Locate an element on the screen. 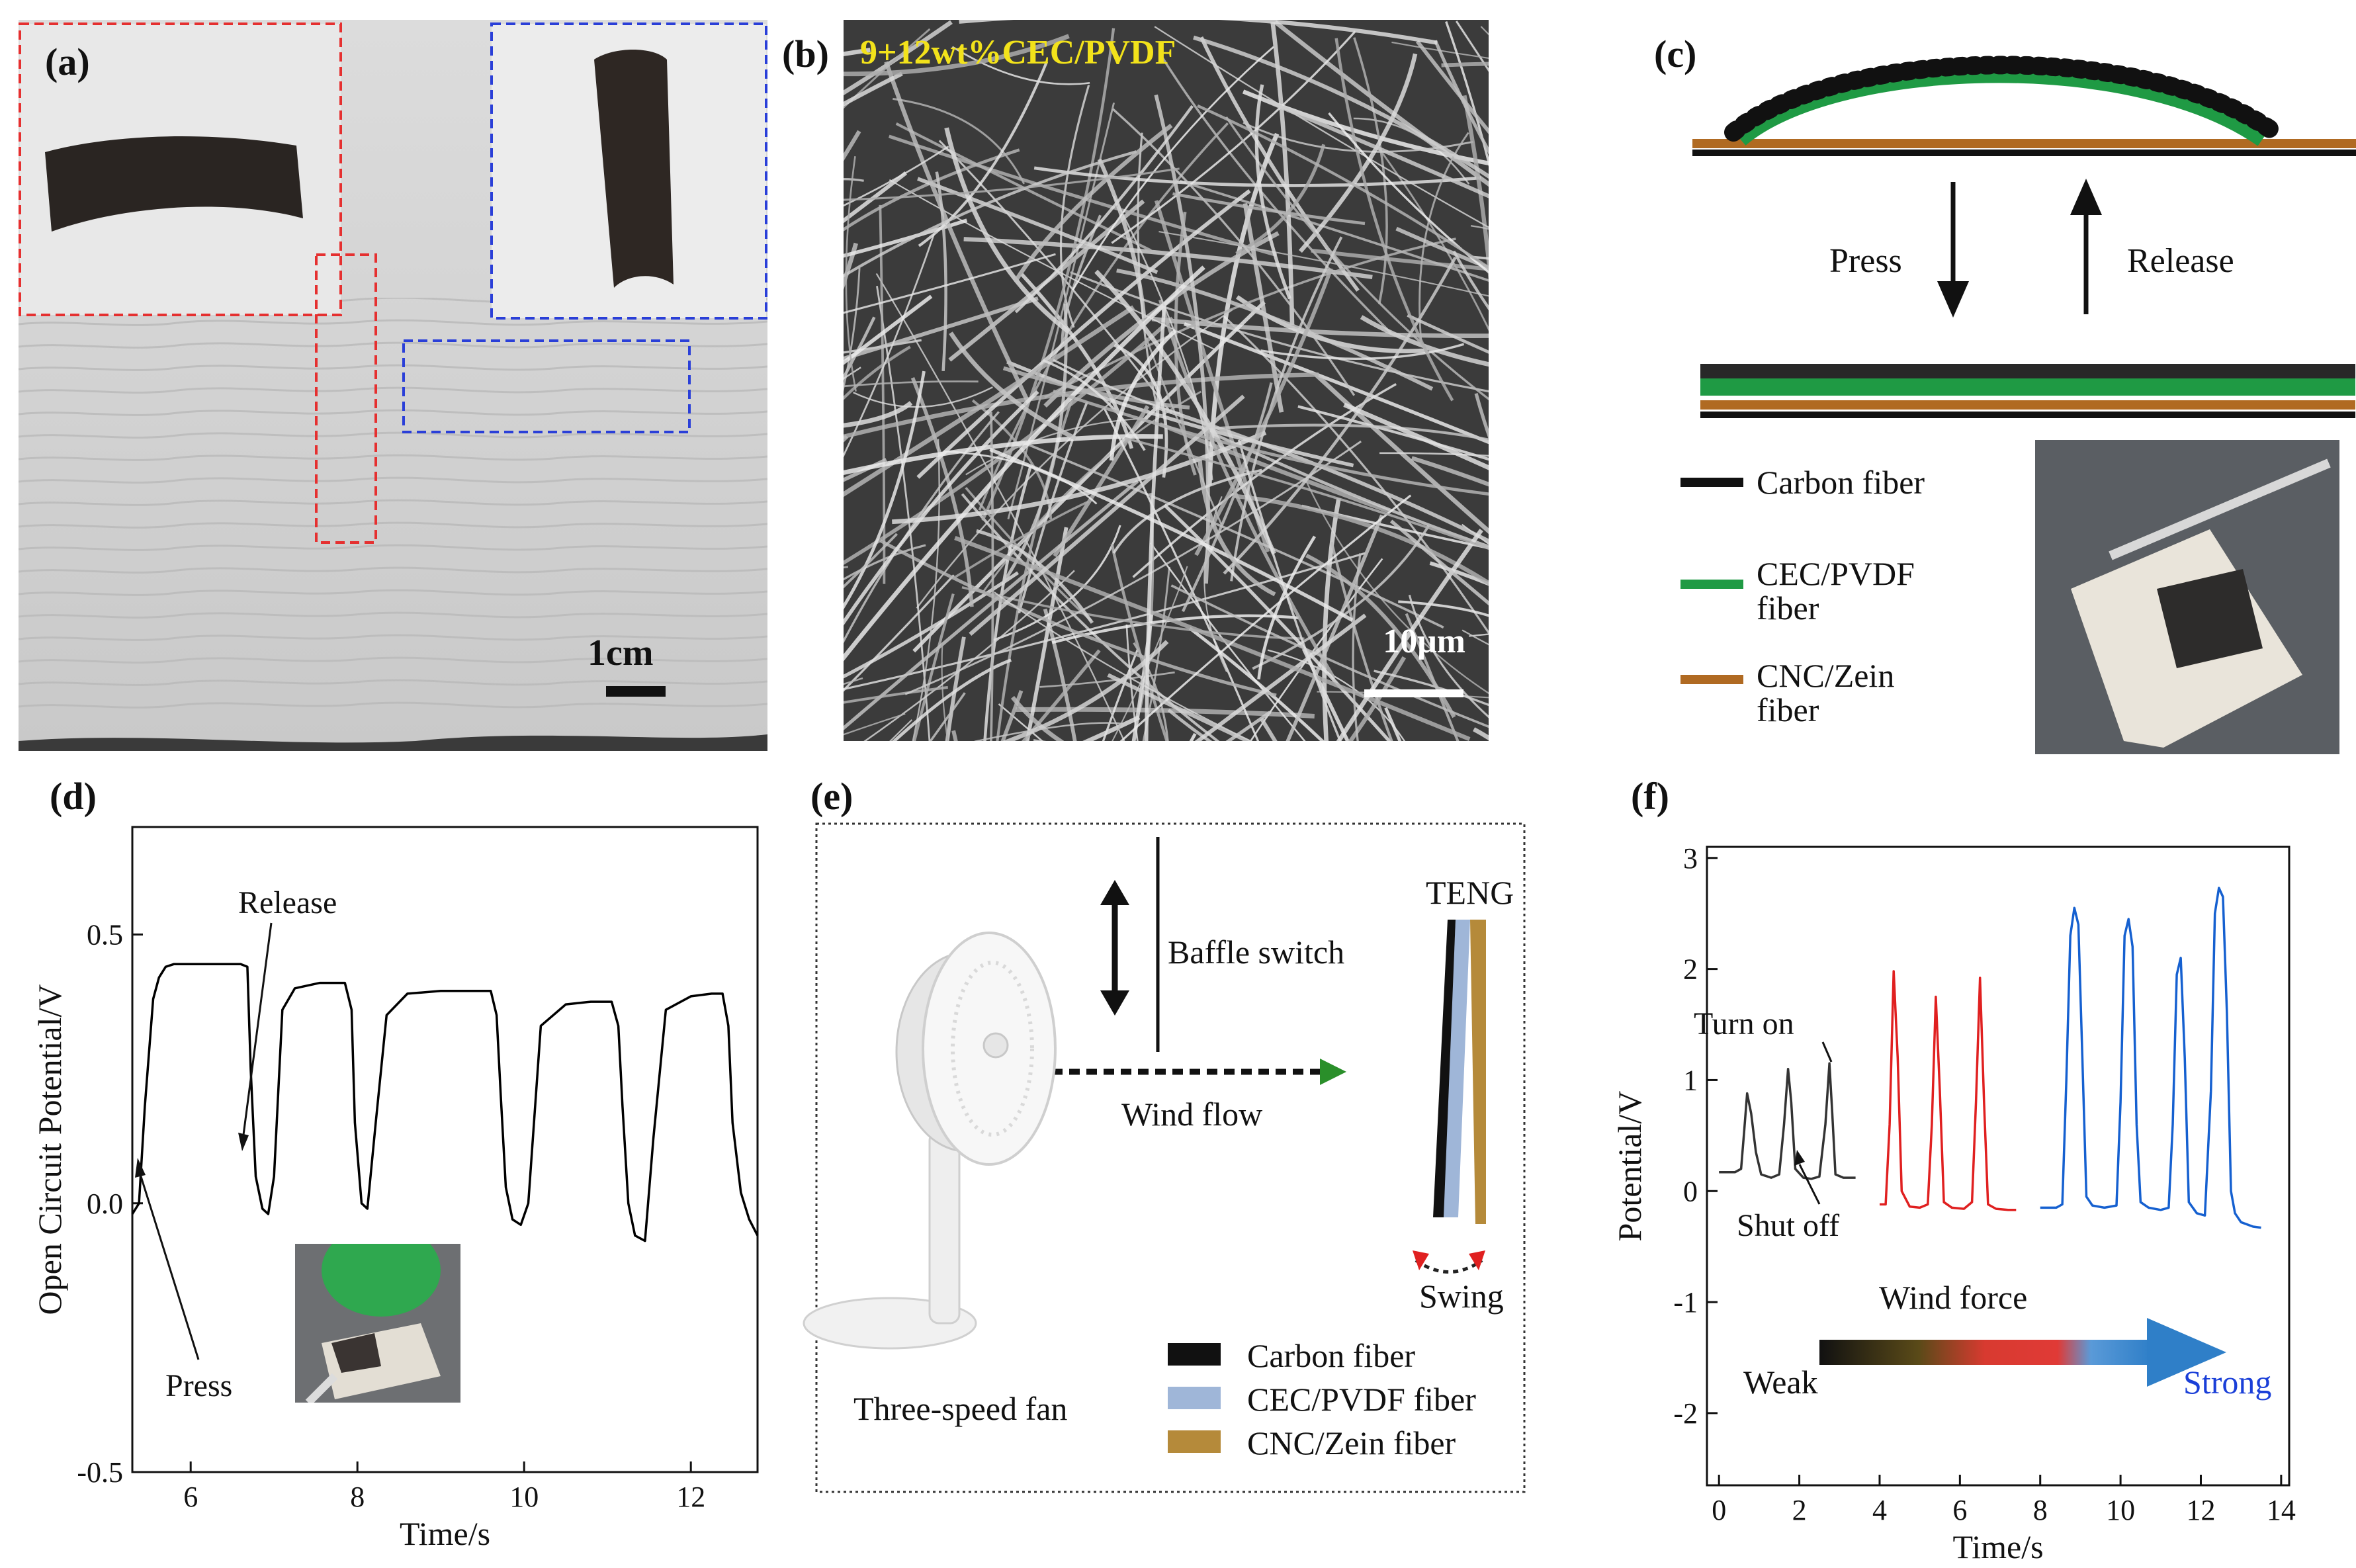 The image size is (2356, 1568). y-tick-label: 0.0 is located at coordinates (105, 1204).